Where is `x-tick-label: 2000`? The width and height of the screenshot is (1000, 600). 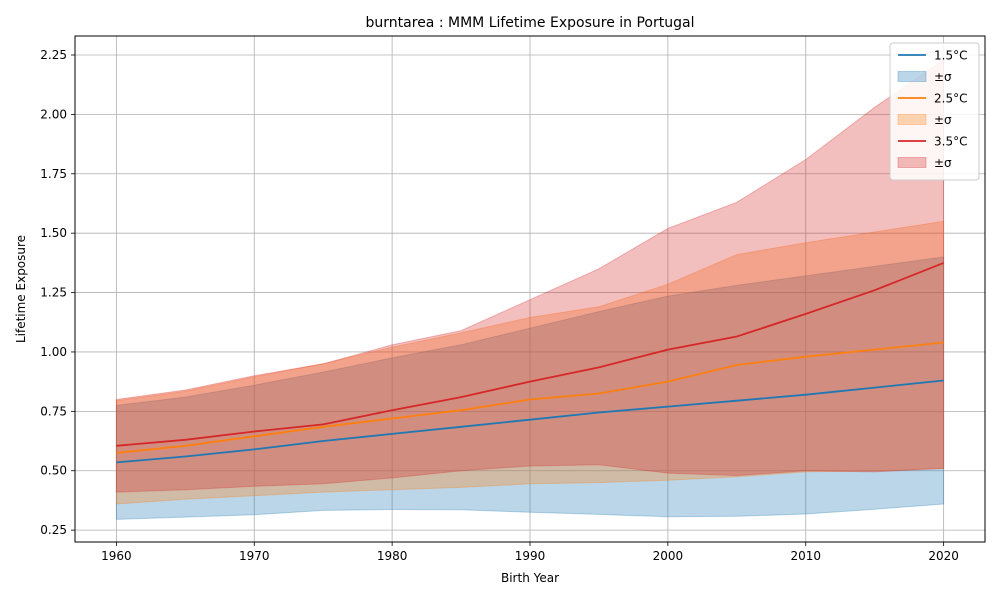
x-tick-label: 2000 is located at coordinates (668, 556).